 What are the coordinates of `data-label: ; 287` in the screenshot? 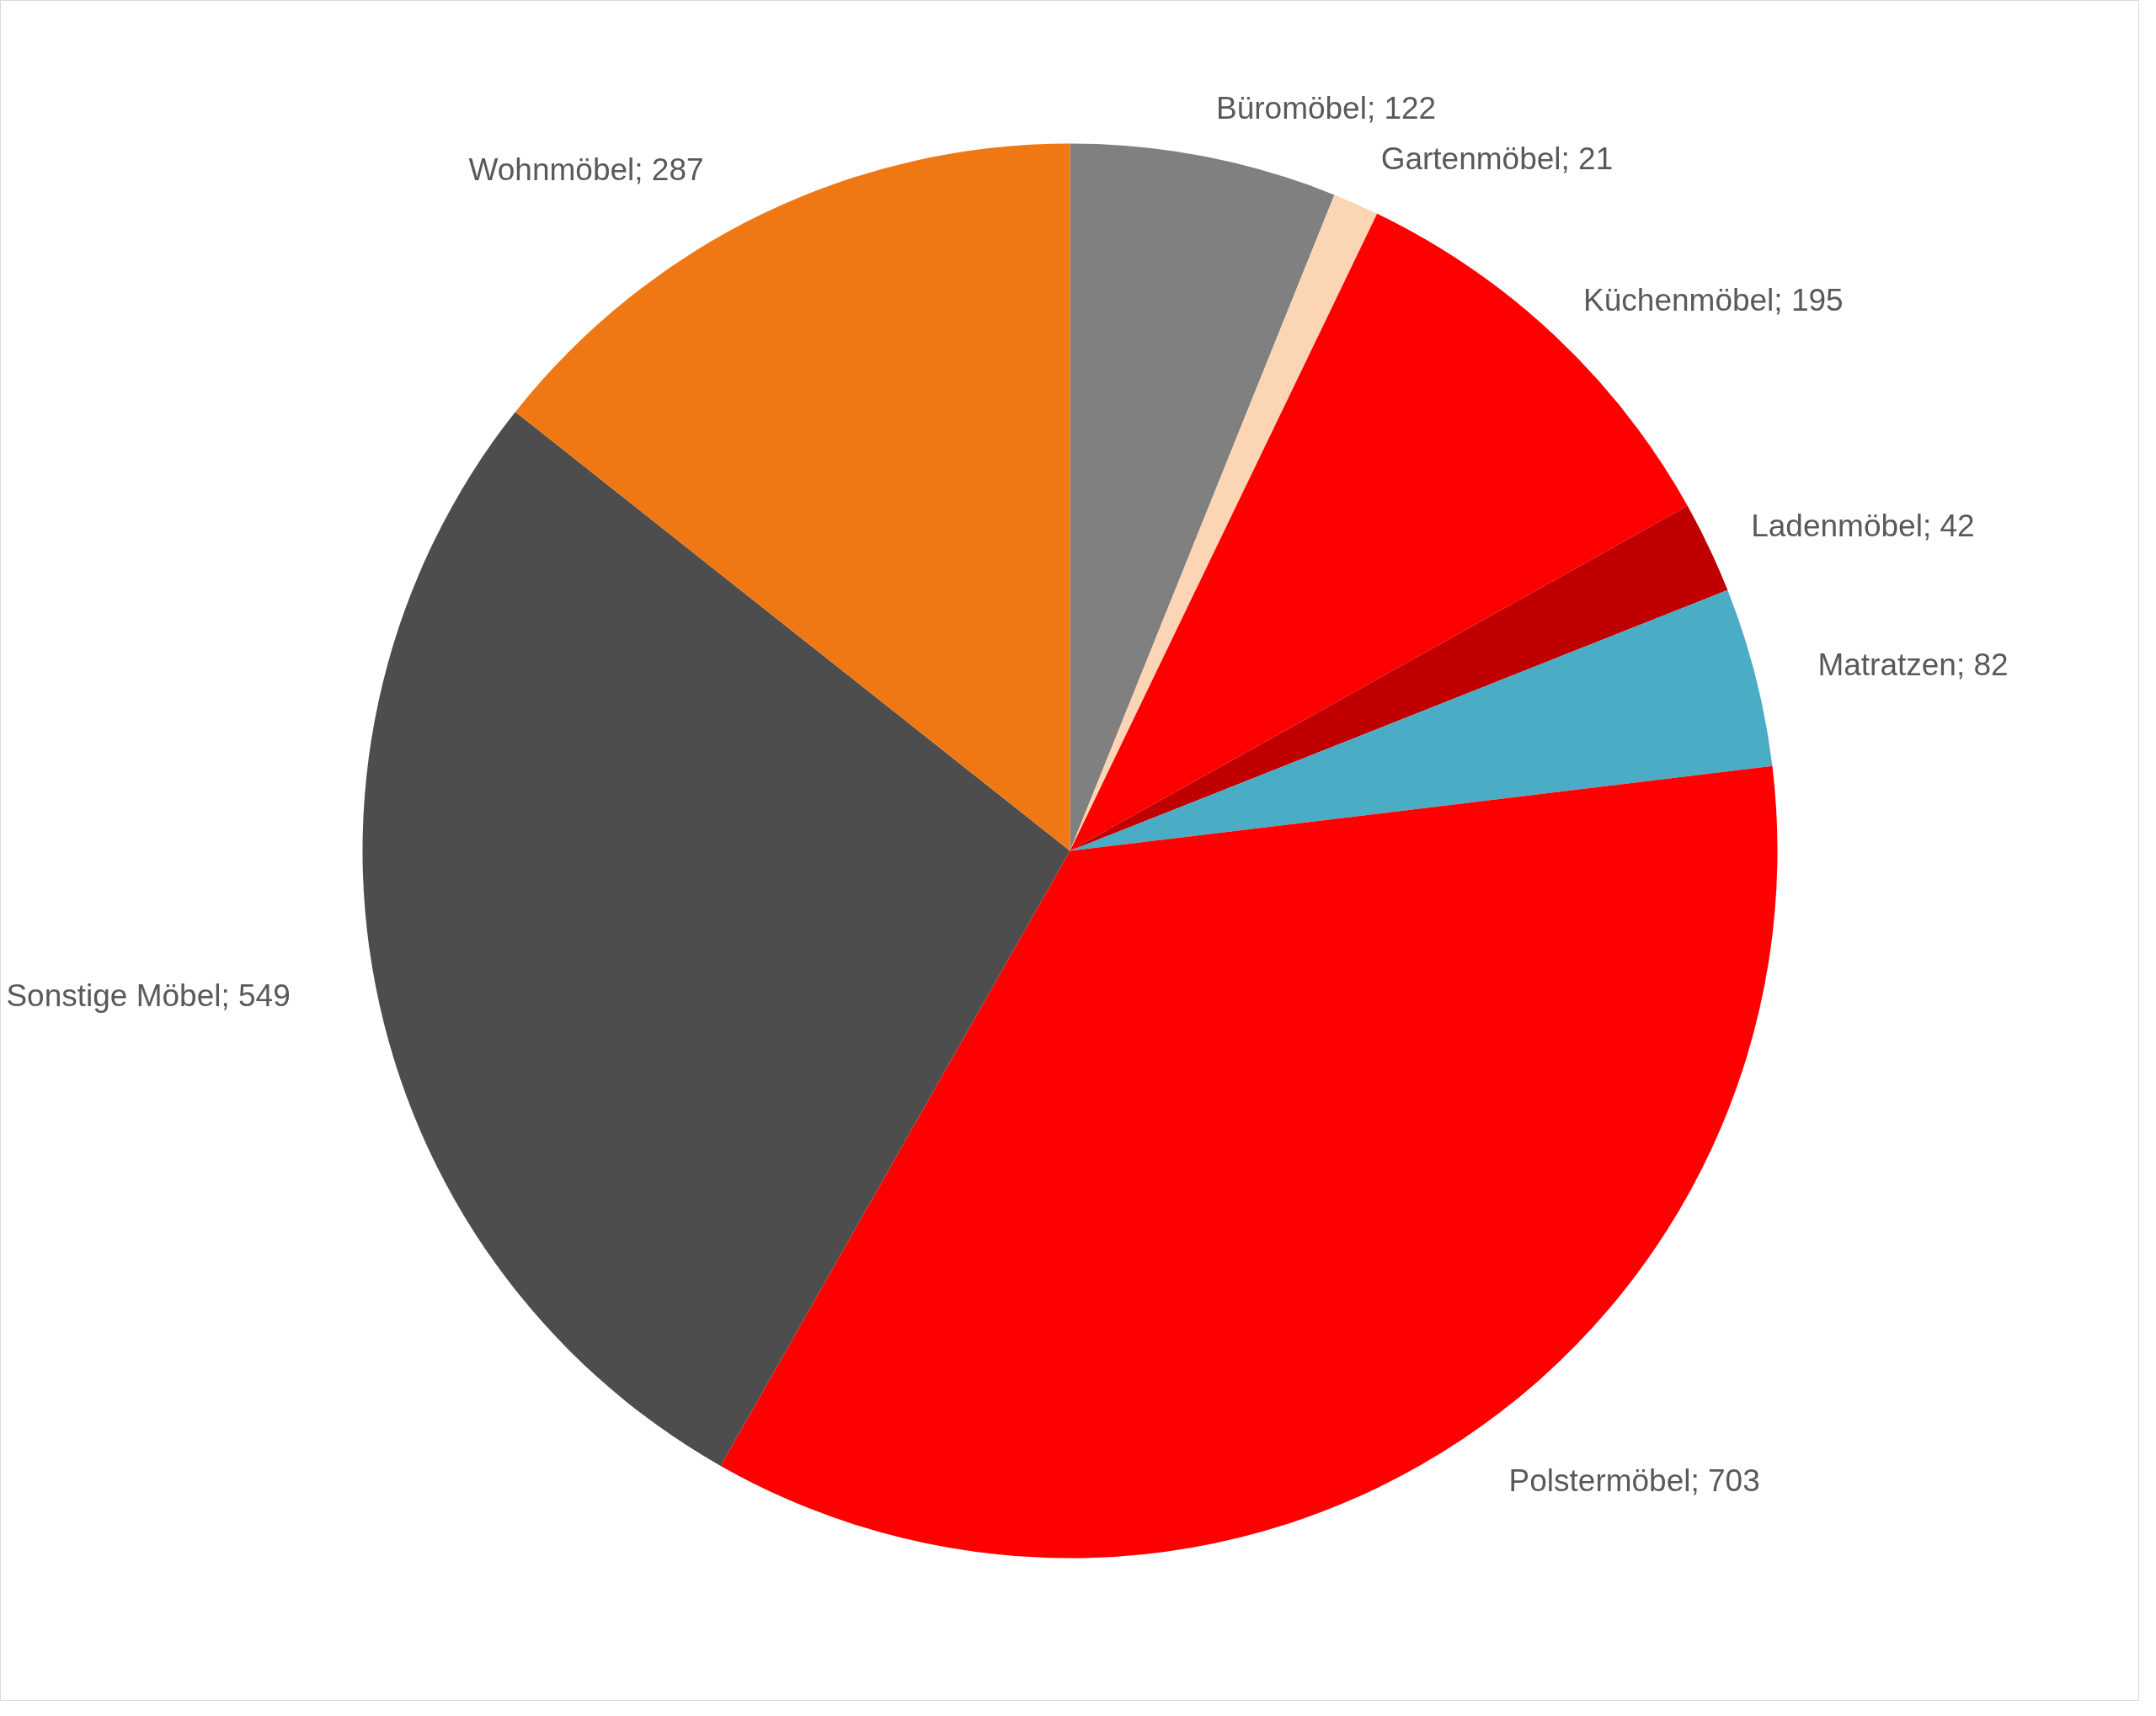 It's located at (669, 169).